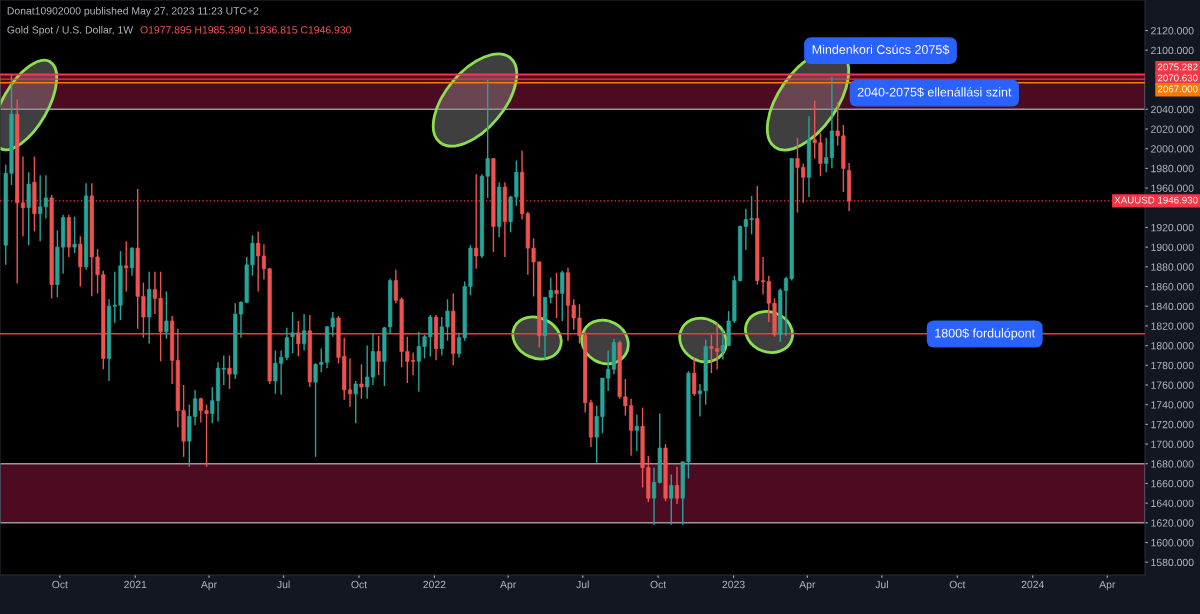 This screenshot has width=1200, height=614. Describe the element at coordinates (1172, 129) in the screenshot. I see `y-tick-label: 2020.000` at that location.